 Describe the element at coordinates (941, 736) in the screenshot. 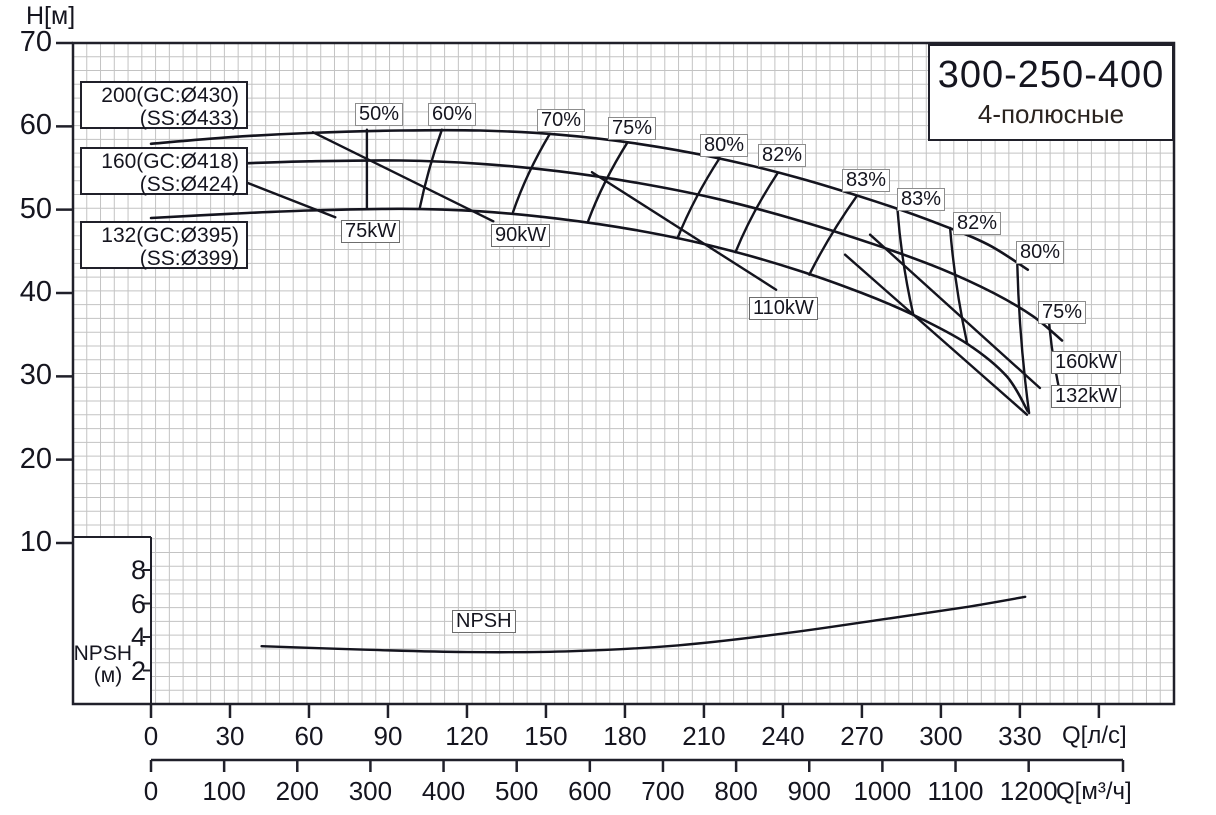

I see `q-ls-tick-300: 300` at that location.